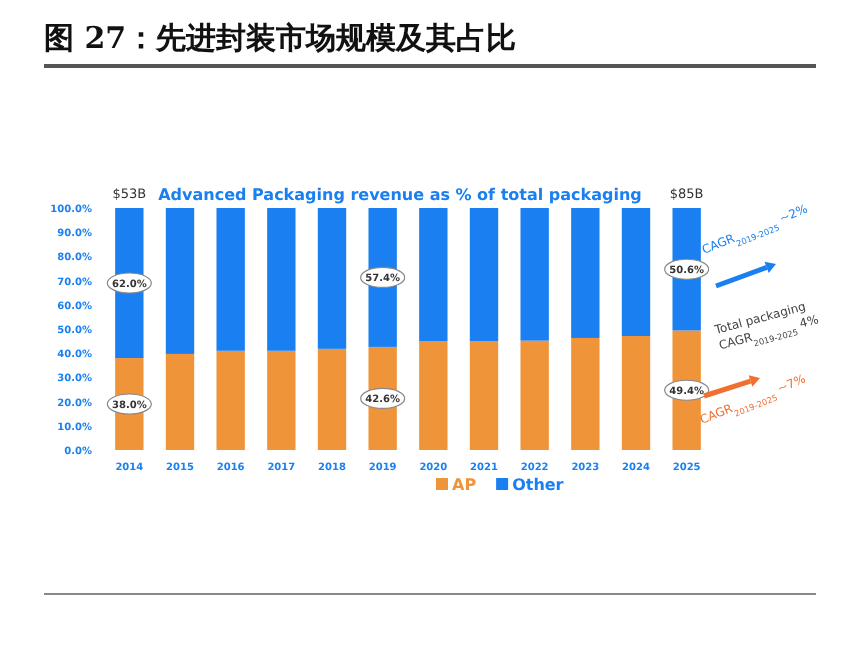  What do you see at coordinates (464, 485) in the screenshot?
I see `legend-label: AP` at bounding box center [464, 485].